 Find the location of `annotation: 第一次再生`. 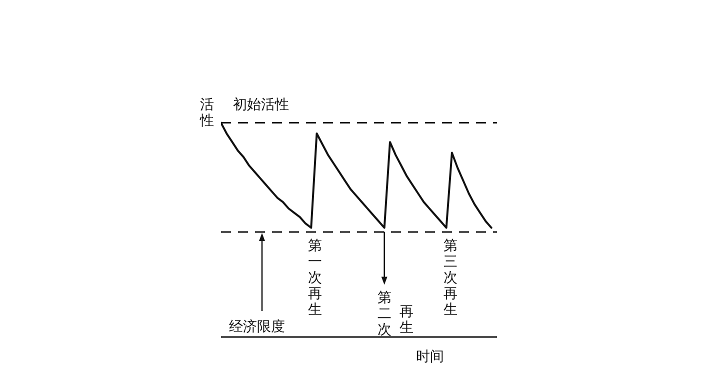

annotation: 第一次再生 is located at coordinates (315, 278).